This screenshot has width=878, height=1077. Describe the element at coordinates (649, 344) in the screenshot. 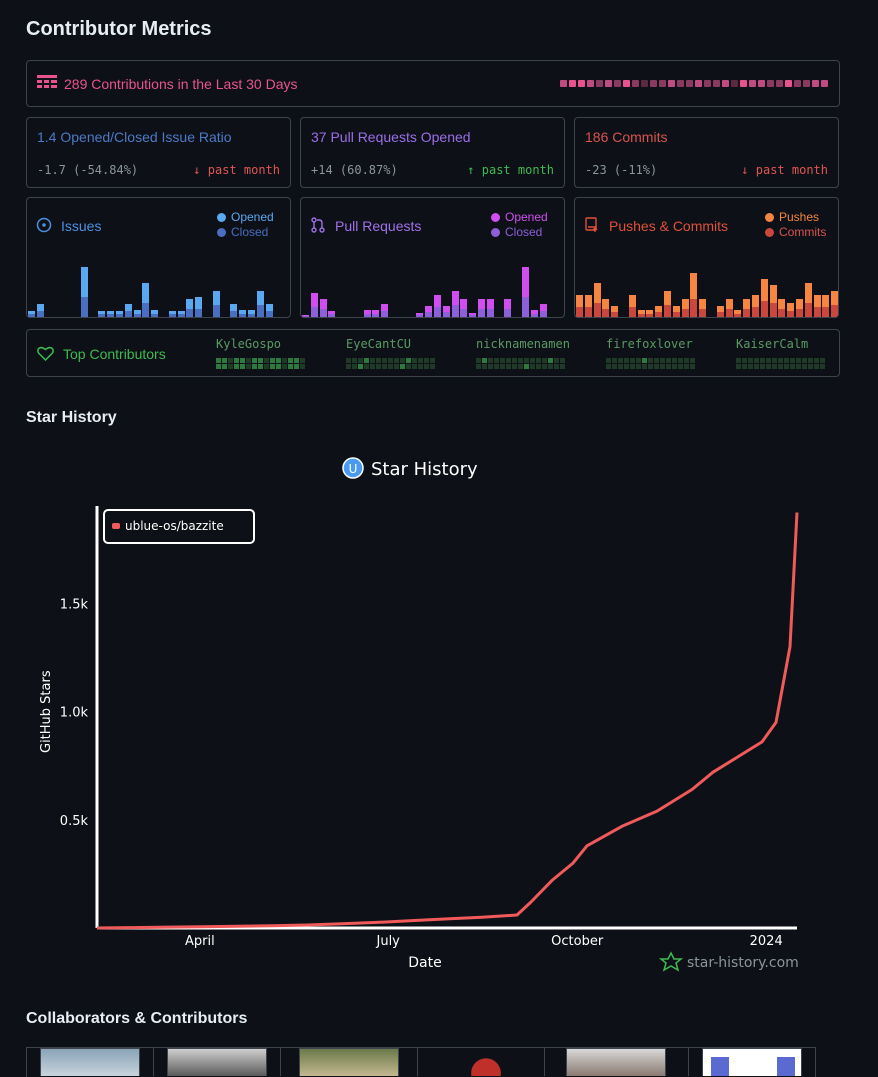

I see `contributor-name: firefoxlover` at that location.